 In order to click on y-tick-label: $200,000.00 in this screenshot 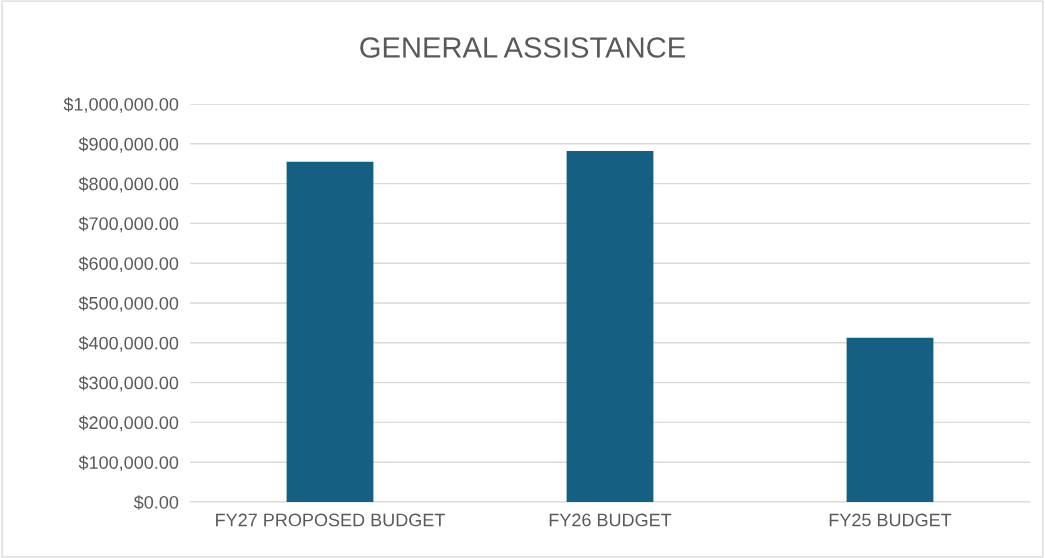, I will do `click(128, 423)`.